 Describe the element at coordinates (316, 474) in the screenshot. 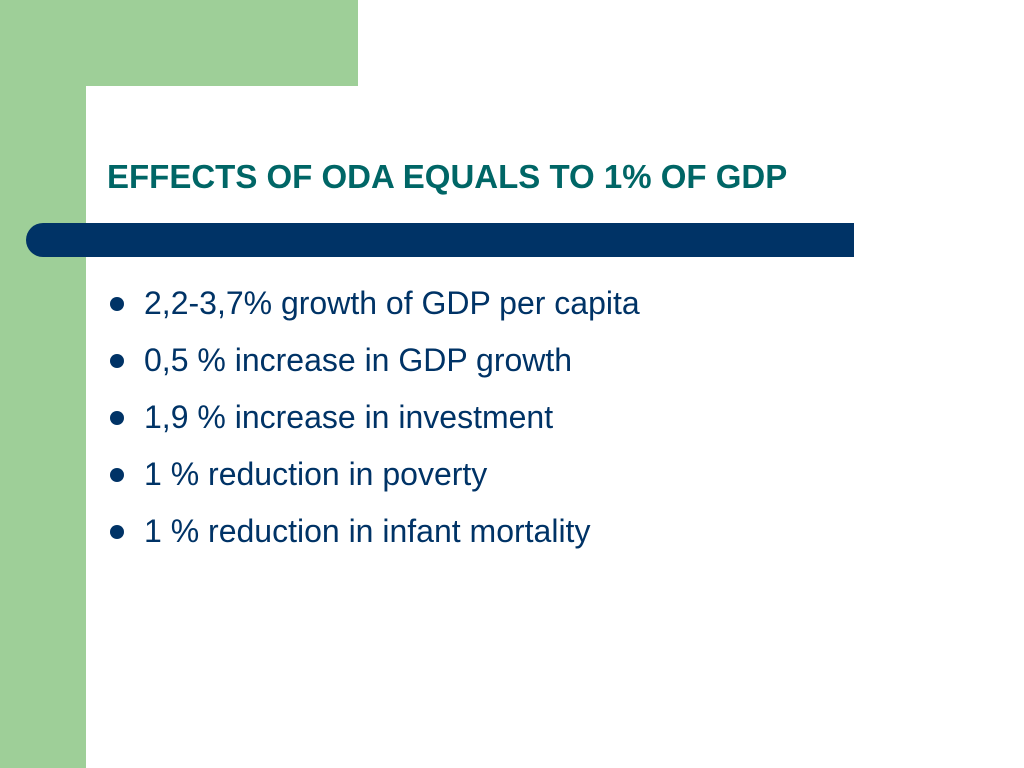

I see `bullet-text: 1 % reduction in poverty` at that location.